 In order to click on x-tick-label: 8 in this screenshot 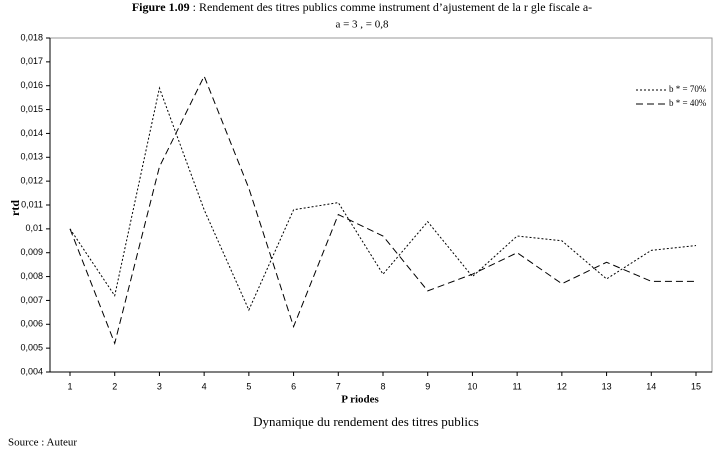, I will do `click(382, 386)`.